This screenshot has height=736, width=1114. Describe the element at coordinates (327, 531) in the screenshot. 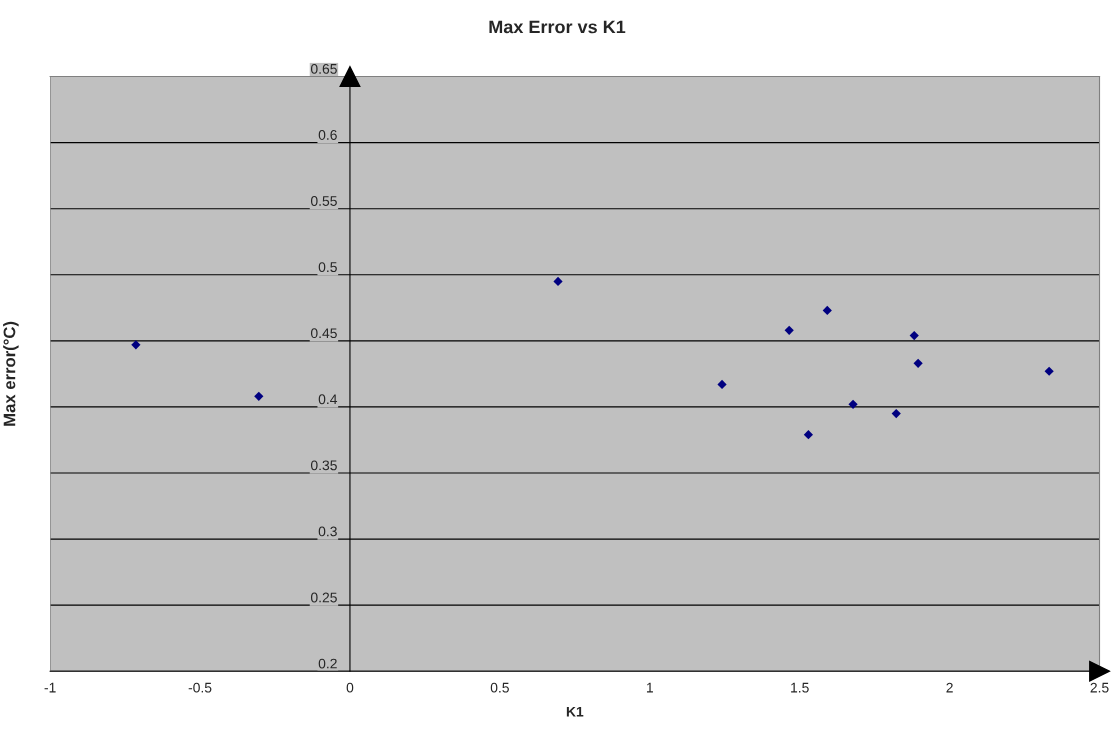

I see `y-tick-label: 0.3` at that location.